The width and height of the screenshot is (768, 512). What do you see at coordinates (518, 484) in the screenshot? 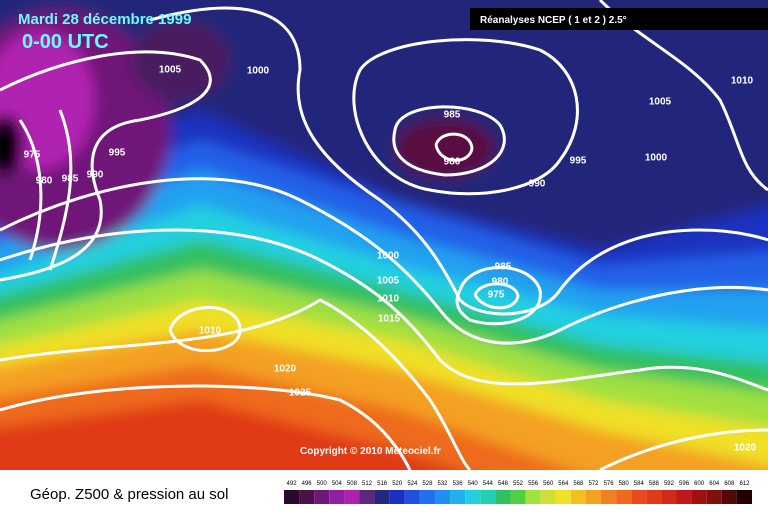
I see `colorbar-label: 552` at bounding box center [518, 484].